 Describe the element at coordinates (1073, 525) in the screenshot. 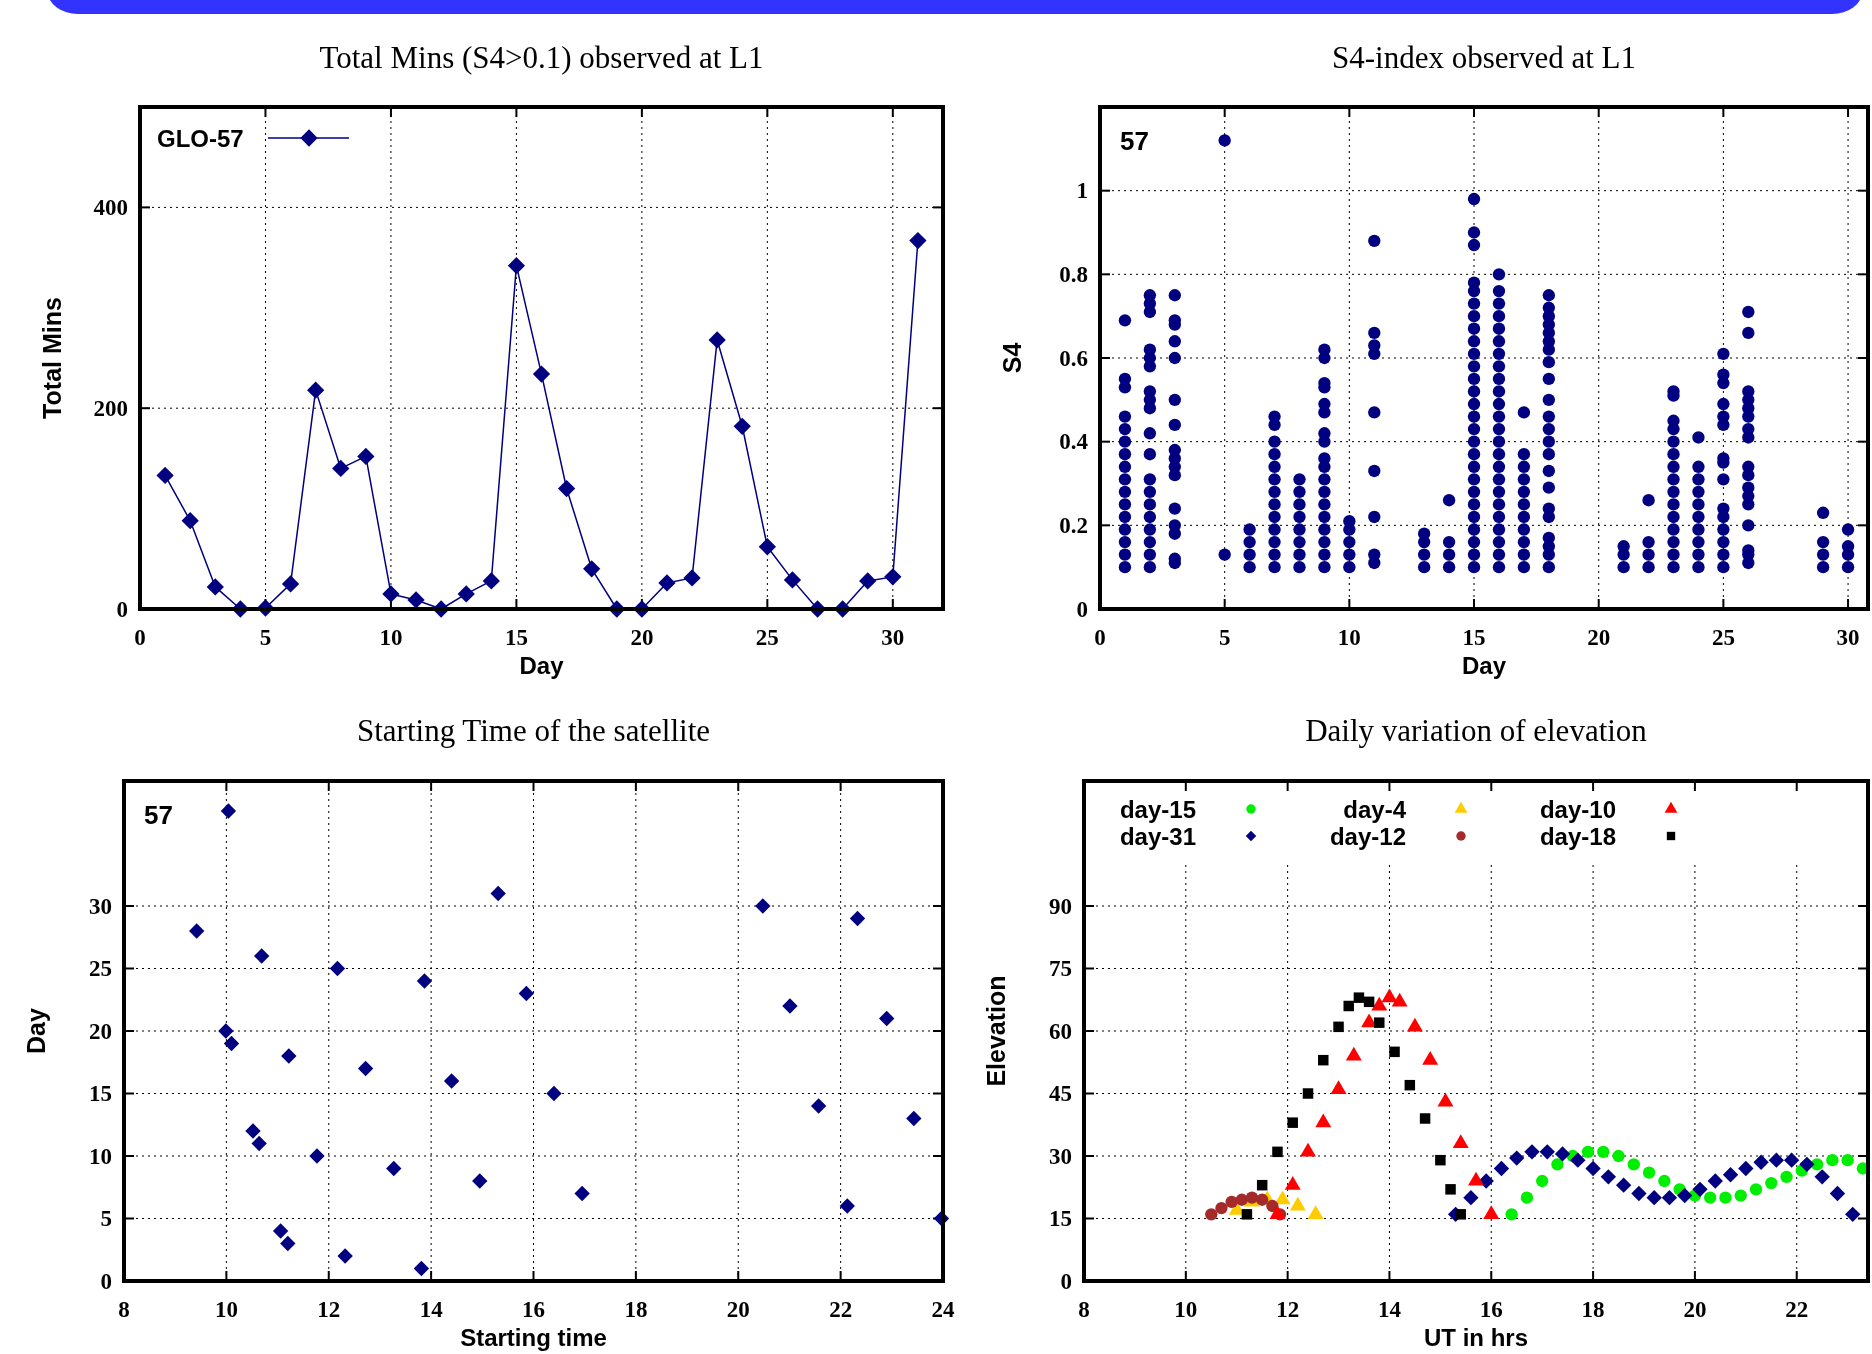

I see `y-tick-label: 0.2` at that location.